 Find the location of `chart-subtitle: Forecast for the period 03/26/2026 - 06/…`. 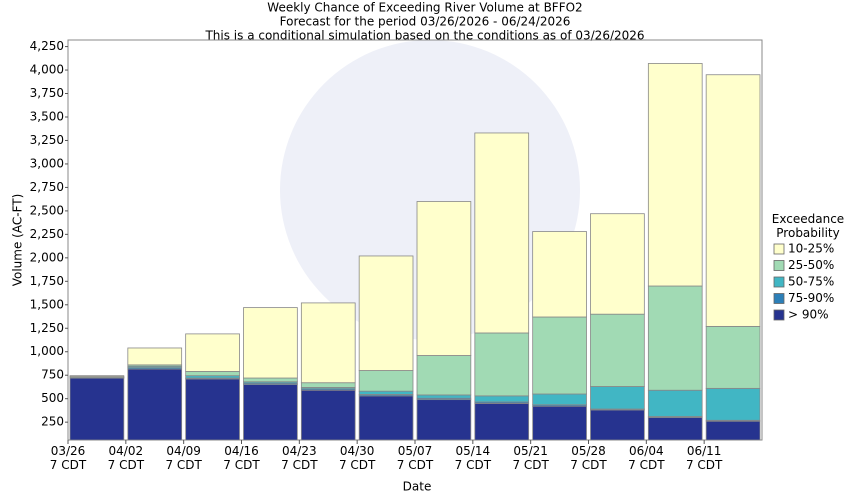

chart-subtitle: Forecast for the period 03/26/2026 - 06/… is located at coordinates (425, 22).